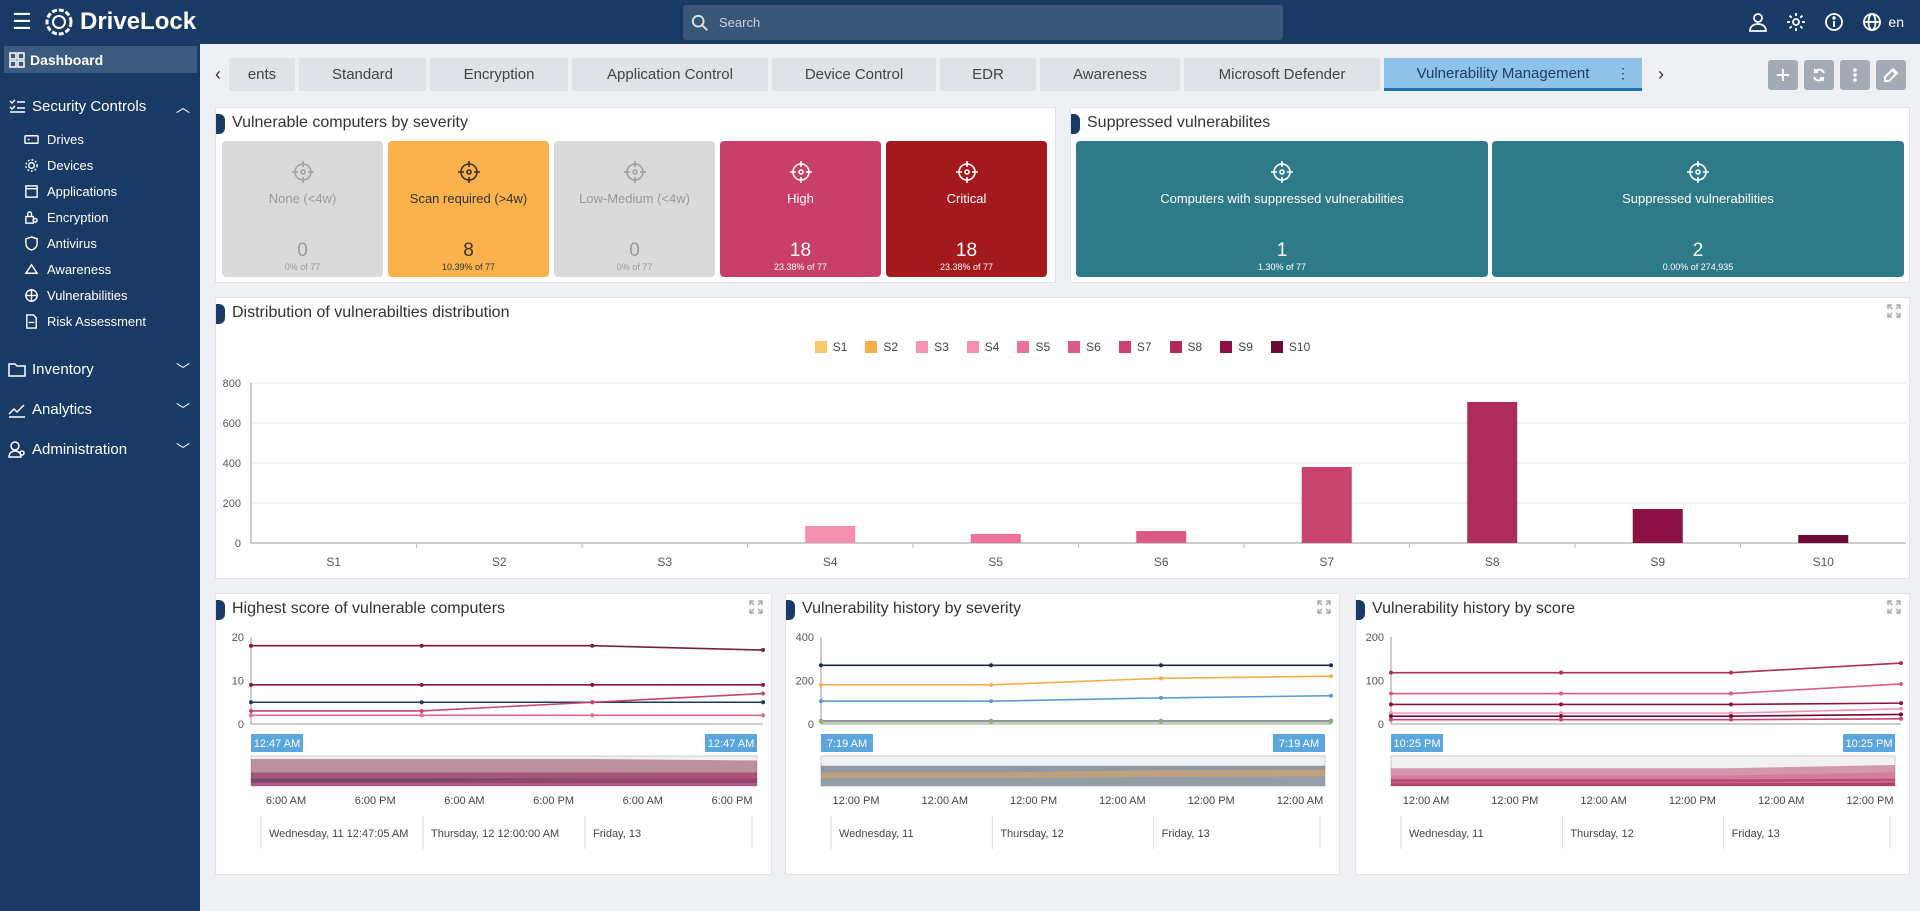 This screenshot has width=1920, height=911. I want to click on tab-awareness: Awareness, so click(1110, 74).